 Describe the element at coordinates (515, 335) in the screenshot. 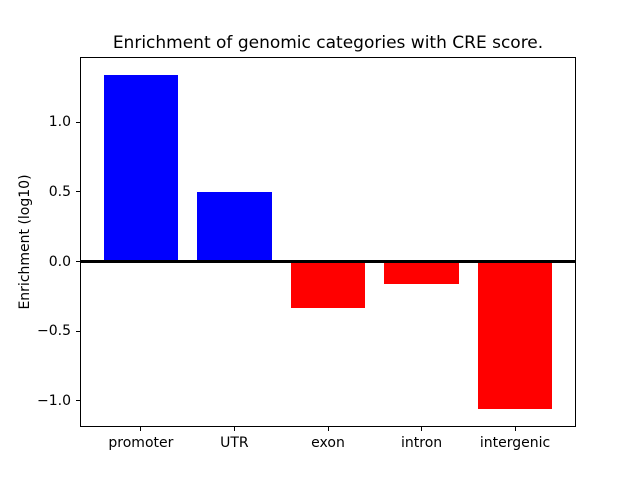

I see `bar-intergenic` at that location.